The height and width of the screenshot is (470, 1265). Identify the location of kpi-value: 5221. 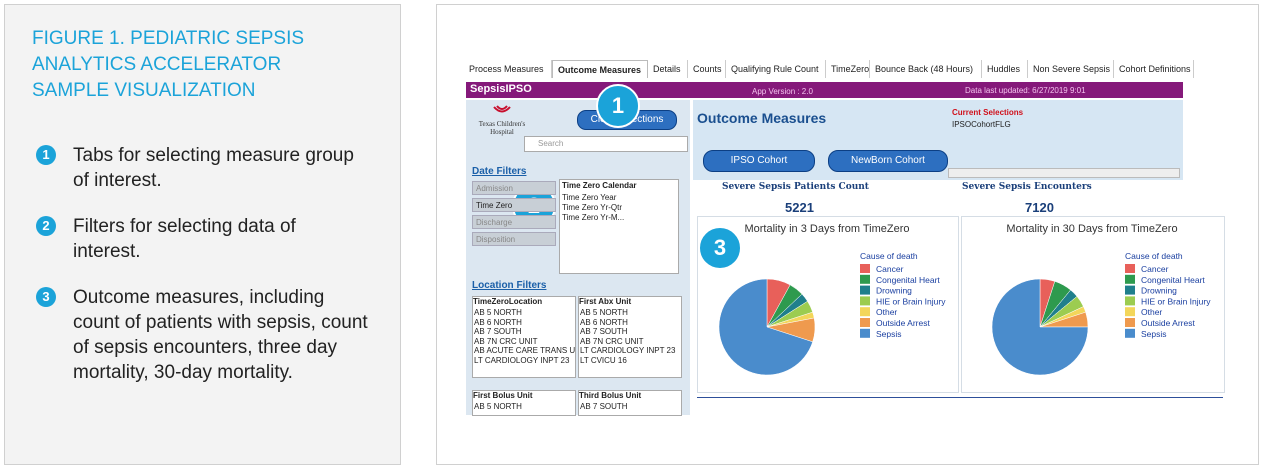
(799, 207).